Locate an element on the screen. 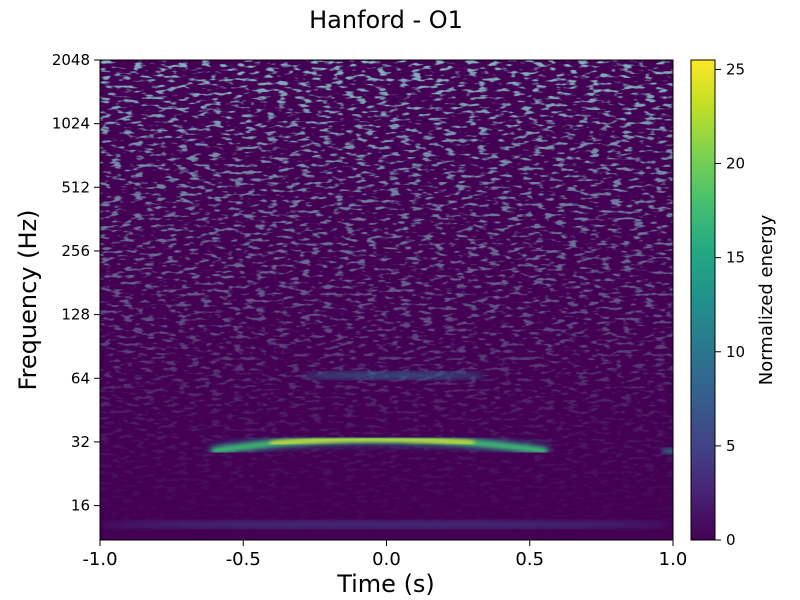 The width and height of the screenshot is (800, 600). x-tick-label: -1.0 is located at coordinates (99, 559).